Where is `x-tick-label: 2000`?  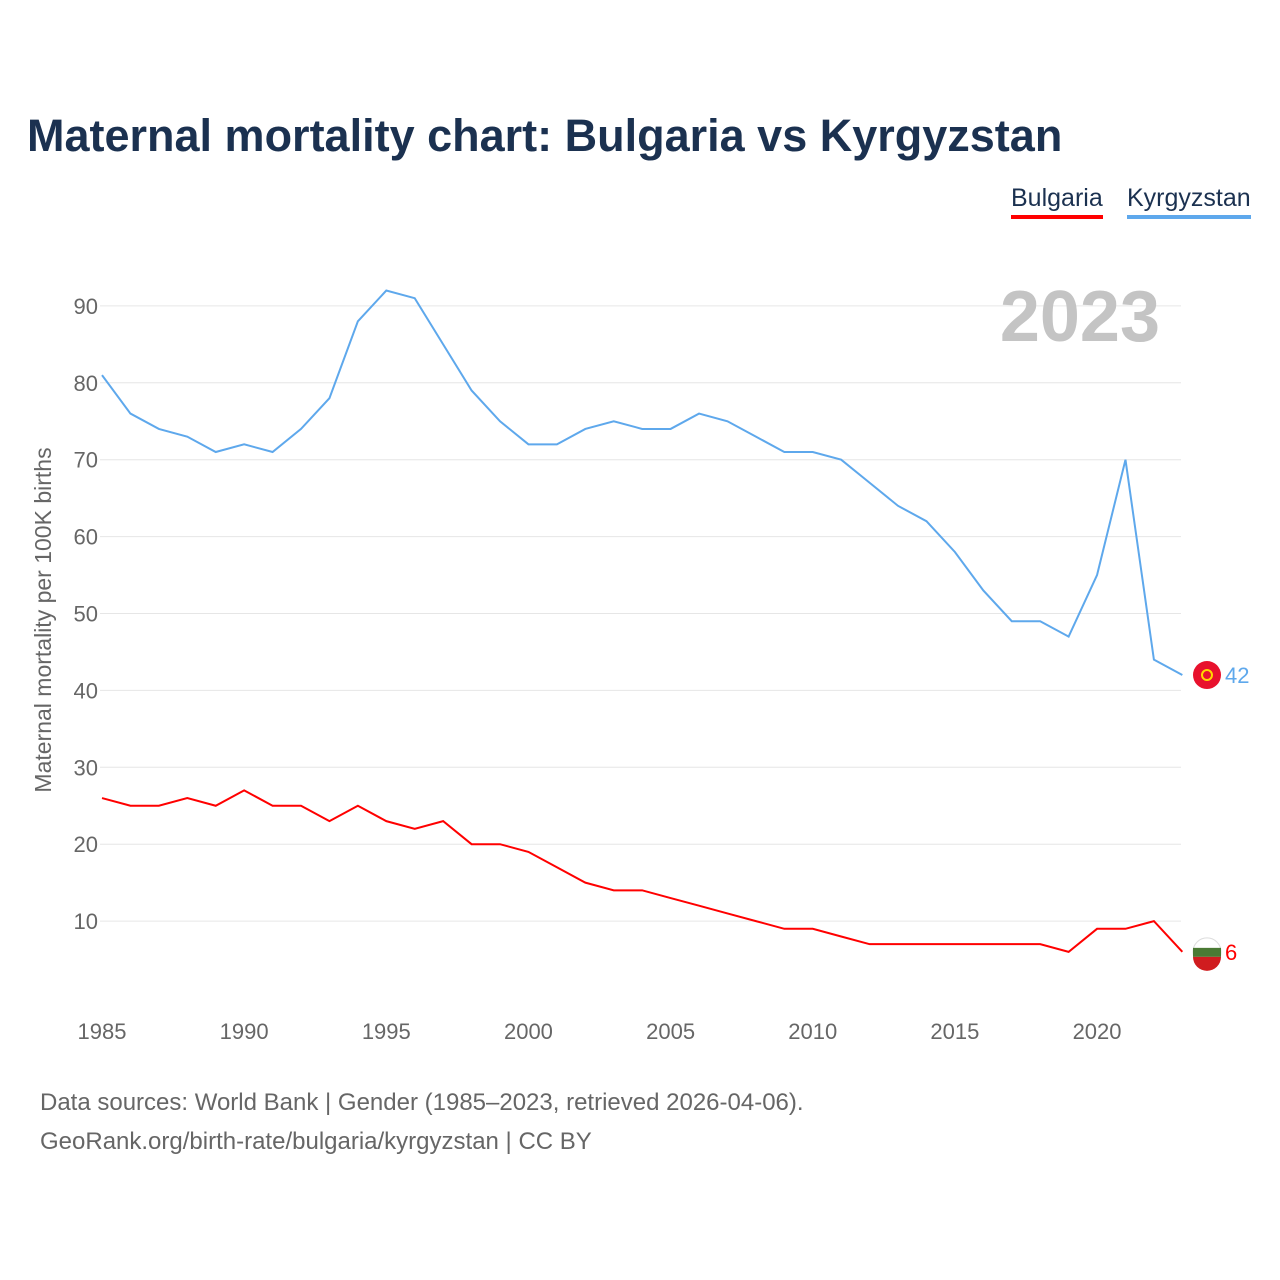
x-tick-label: 2000 is located at coordinates (528, 1031).